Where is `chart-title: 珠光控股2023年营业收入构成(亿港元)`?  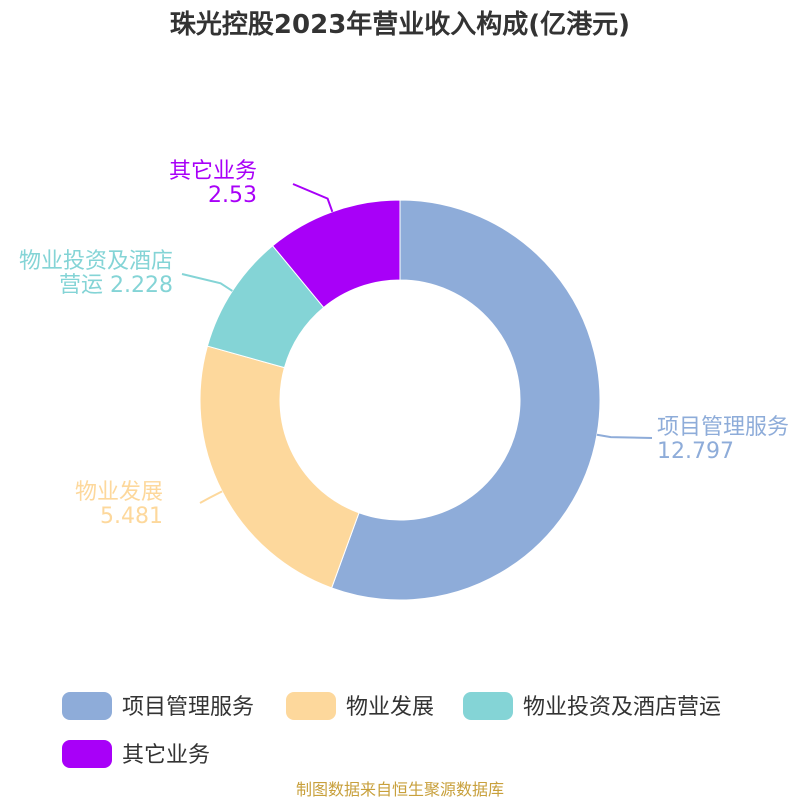 chart-title: 珠光控股2023年营业收入构成(亿港元) is located at coordinates (400, 24).